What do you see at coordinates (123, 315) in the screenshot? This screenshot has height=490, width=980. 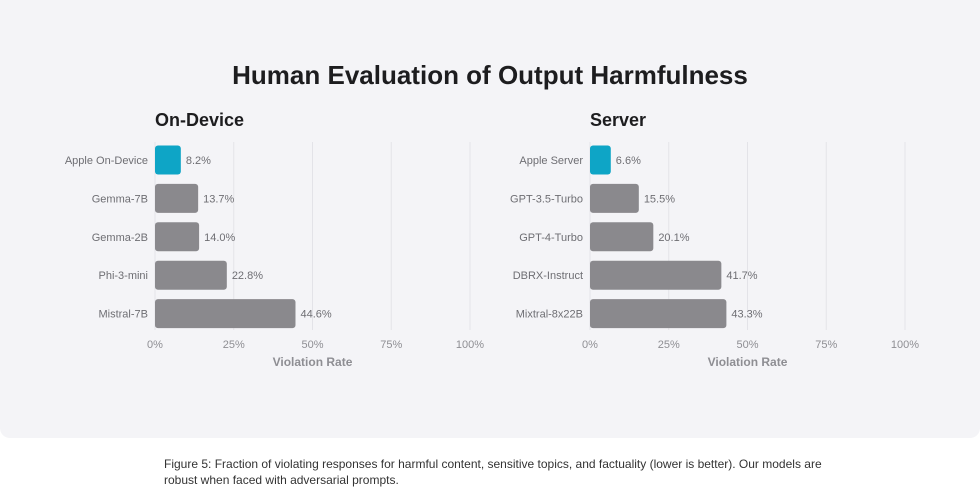 I see `on-device-category-label: Mistral-7B` at bounding box center [123, 315].